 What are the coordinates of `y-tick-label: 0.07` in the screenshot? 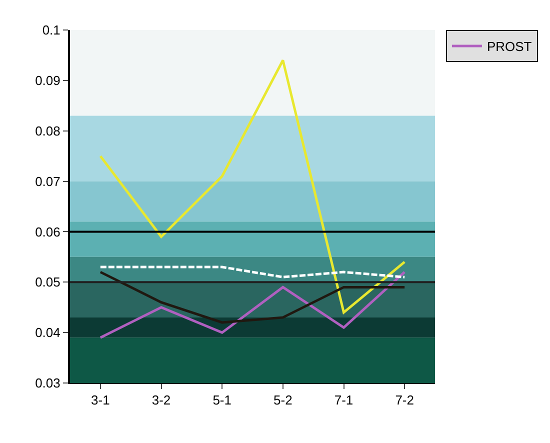 It's located at (47, 181).